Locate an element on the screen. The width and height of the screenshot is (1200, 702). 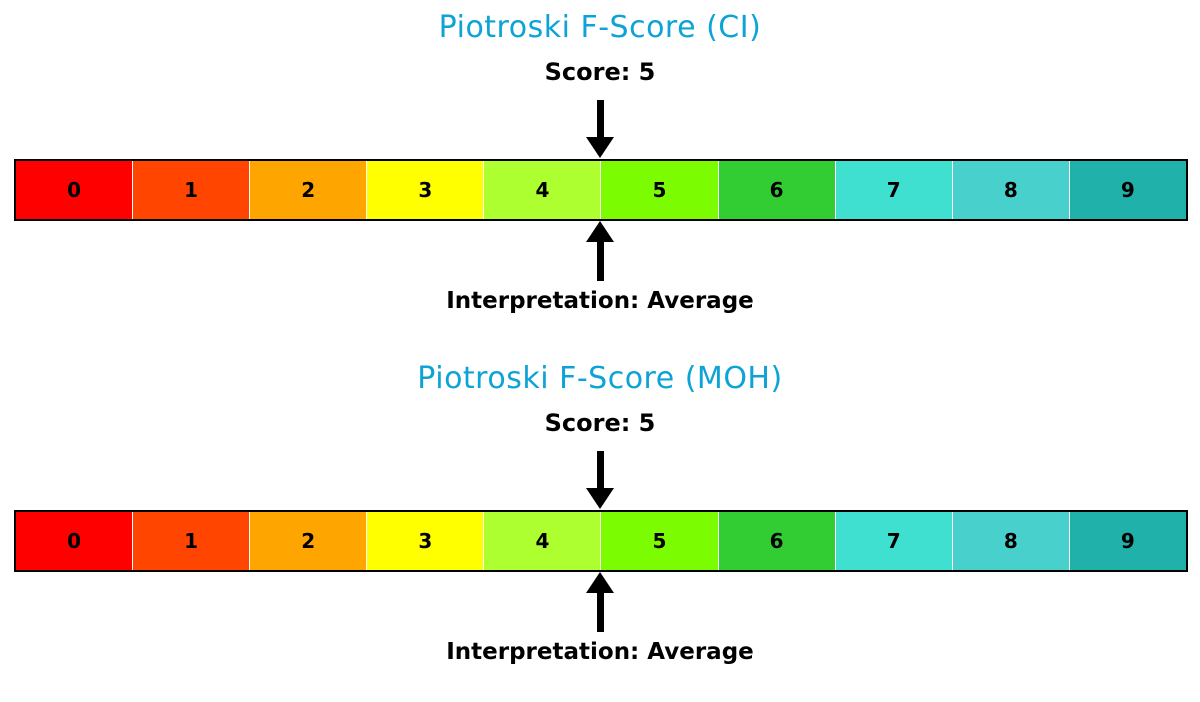
chart-title: Piotroski F-Score (MOH) is located at coordinates (600, 378).